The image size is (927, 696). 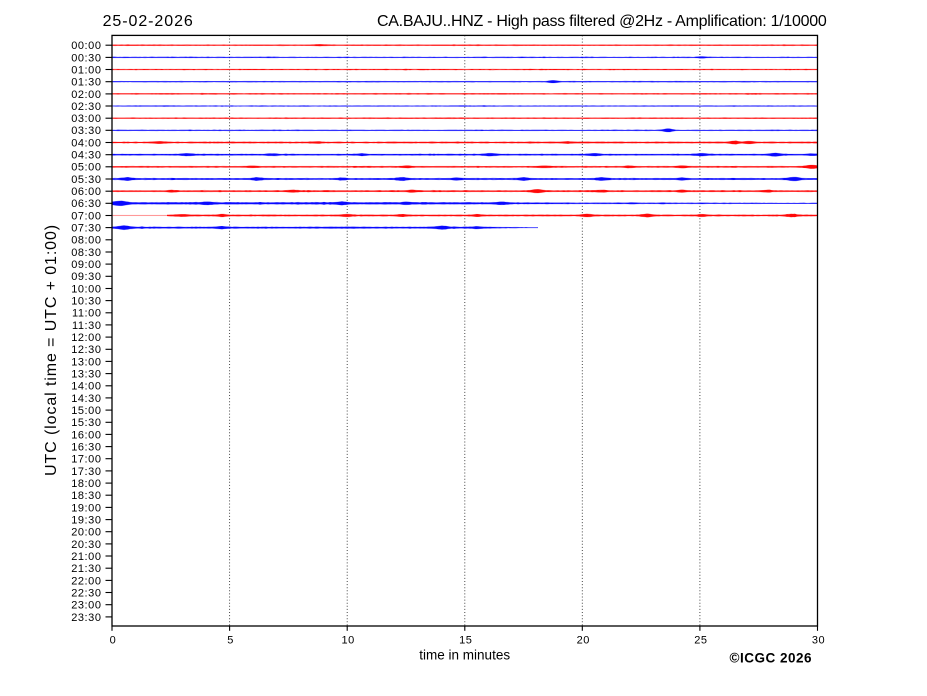 What do you see at coordinates (148, 21) in the screenshot?
I see `svg-text: 25-02-2026` at bounding box center [148, 21].